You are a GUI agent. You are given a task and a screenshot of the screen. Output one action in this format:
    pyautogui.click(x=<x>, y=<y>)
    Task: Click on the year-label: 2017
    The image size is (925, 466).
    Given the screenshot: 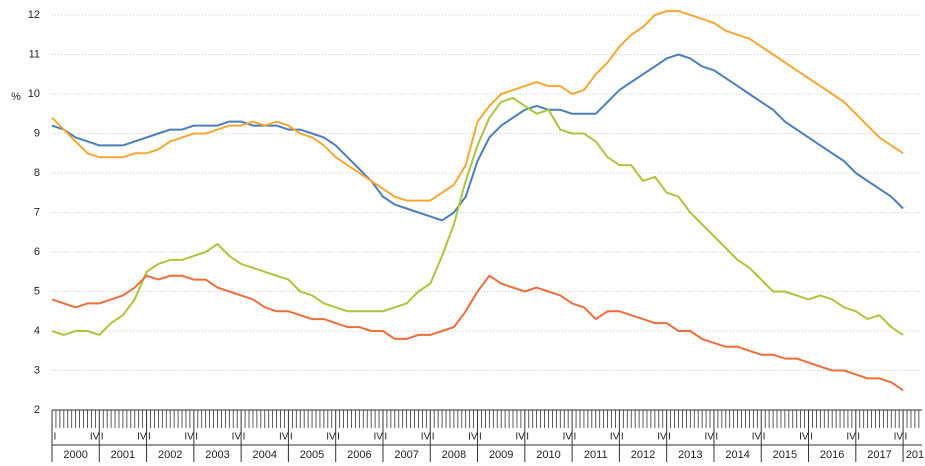 What is the action you would take?
    pyautogui.click(x=879, y=455)
    